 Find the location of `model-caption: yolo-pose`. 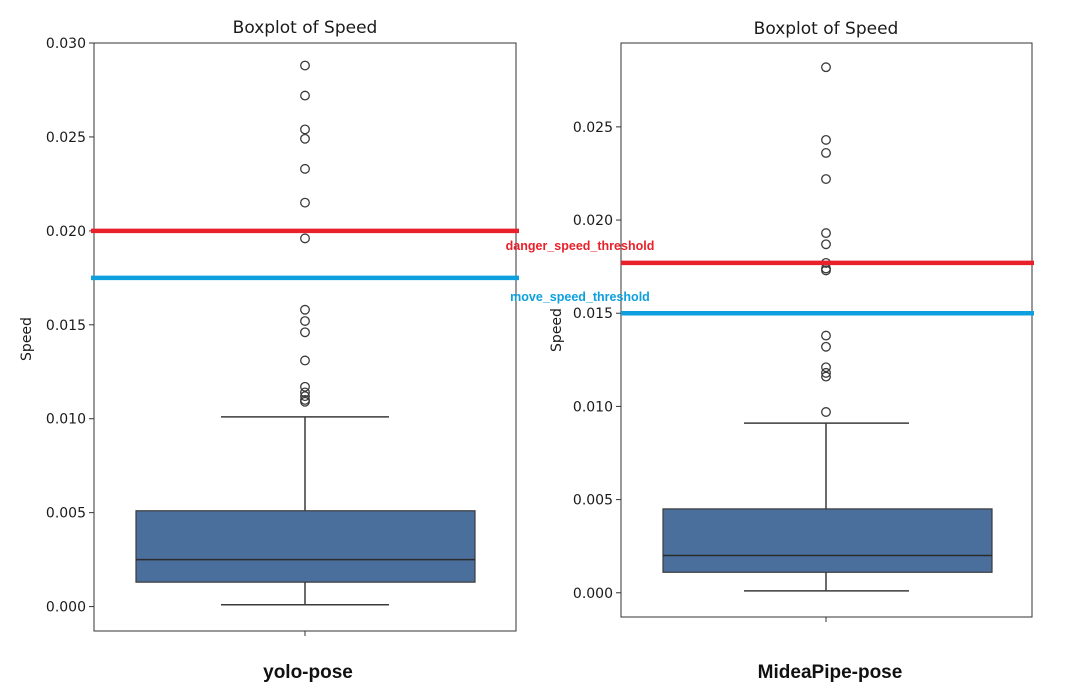

model-caption: yolo-pose is located at coordinates (308, 672).